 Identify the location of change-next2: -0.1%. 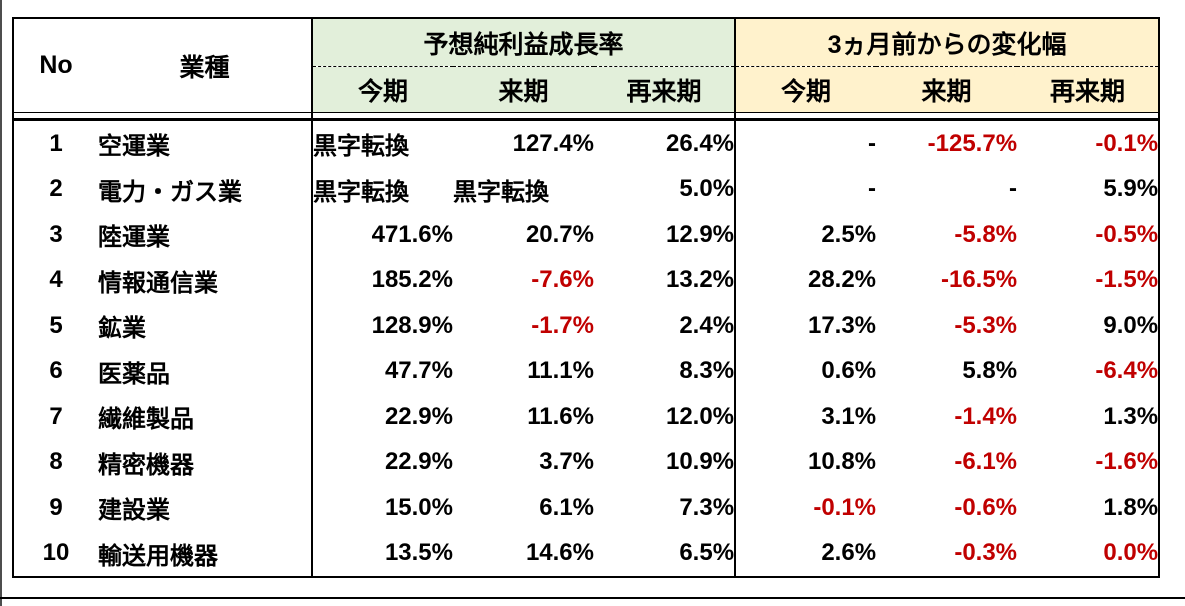
(1127, 143).